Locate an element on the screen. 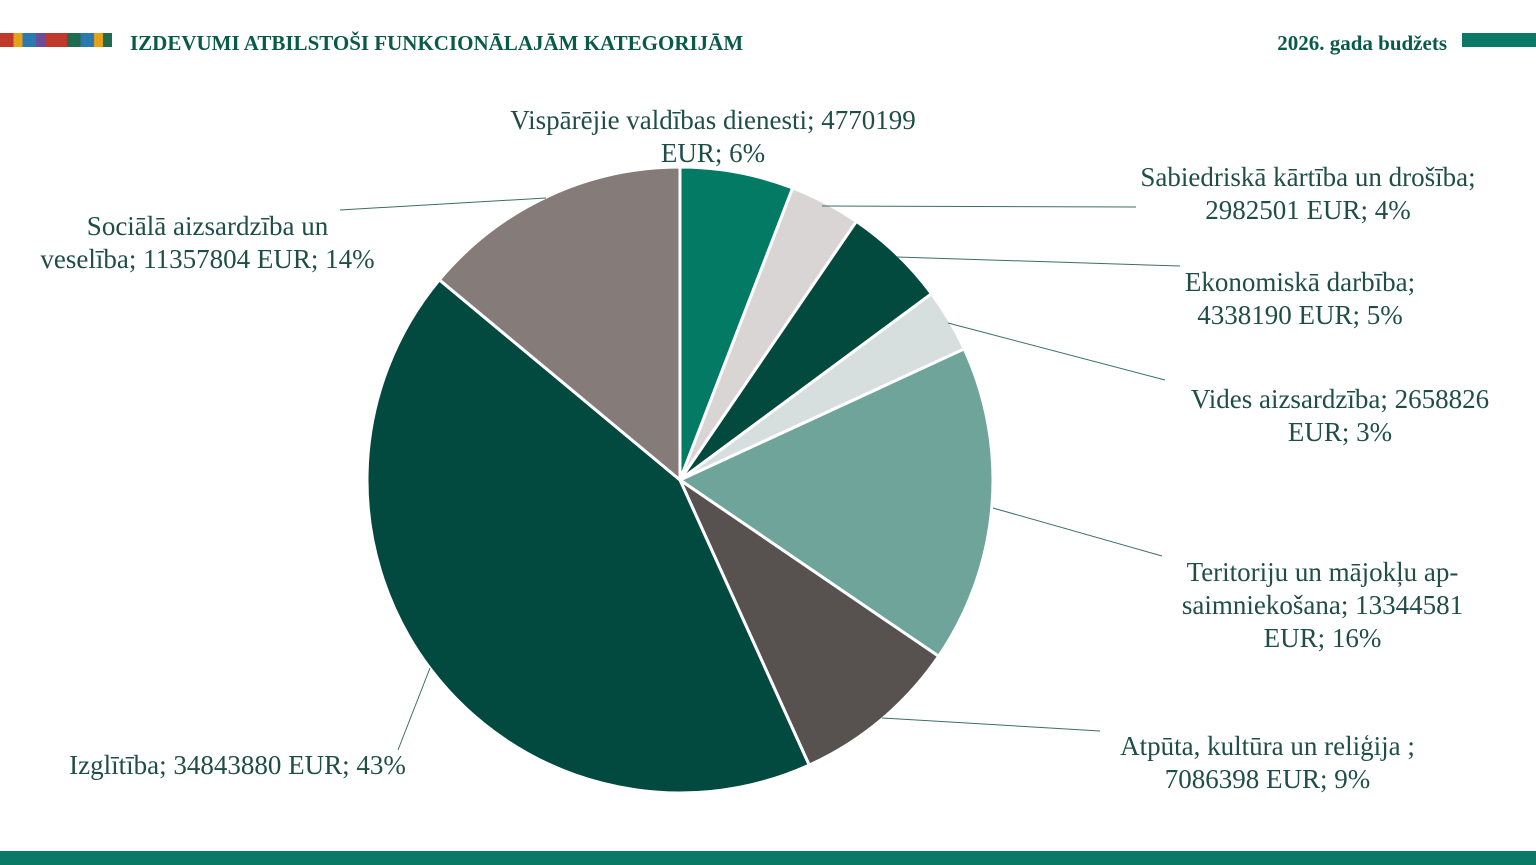 The image size is (1536, 865). value-label: 2982501 EUR; 4% is located at coordinates (1308, 210).